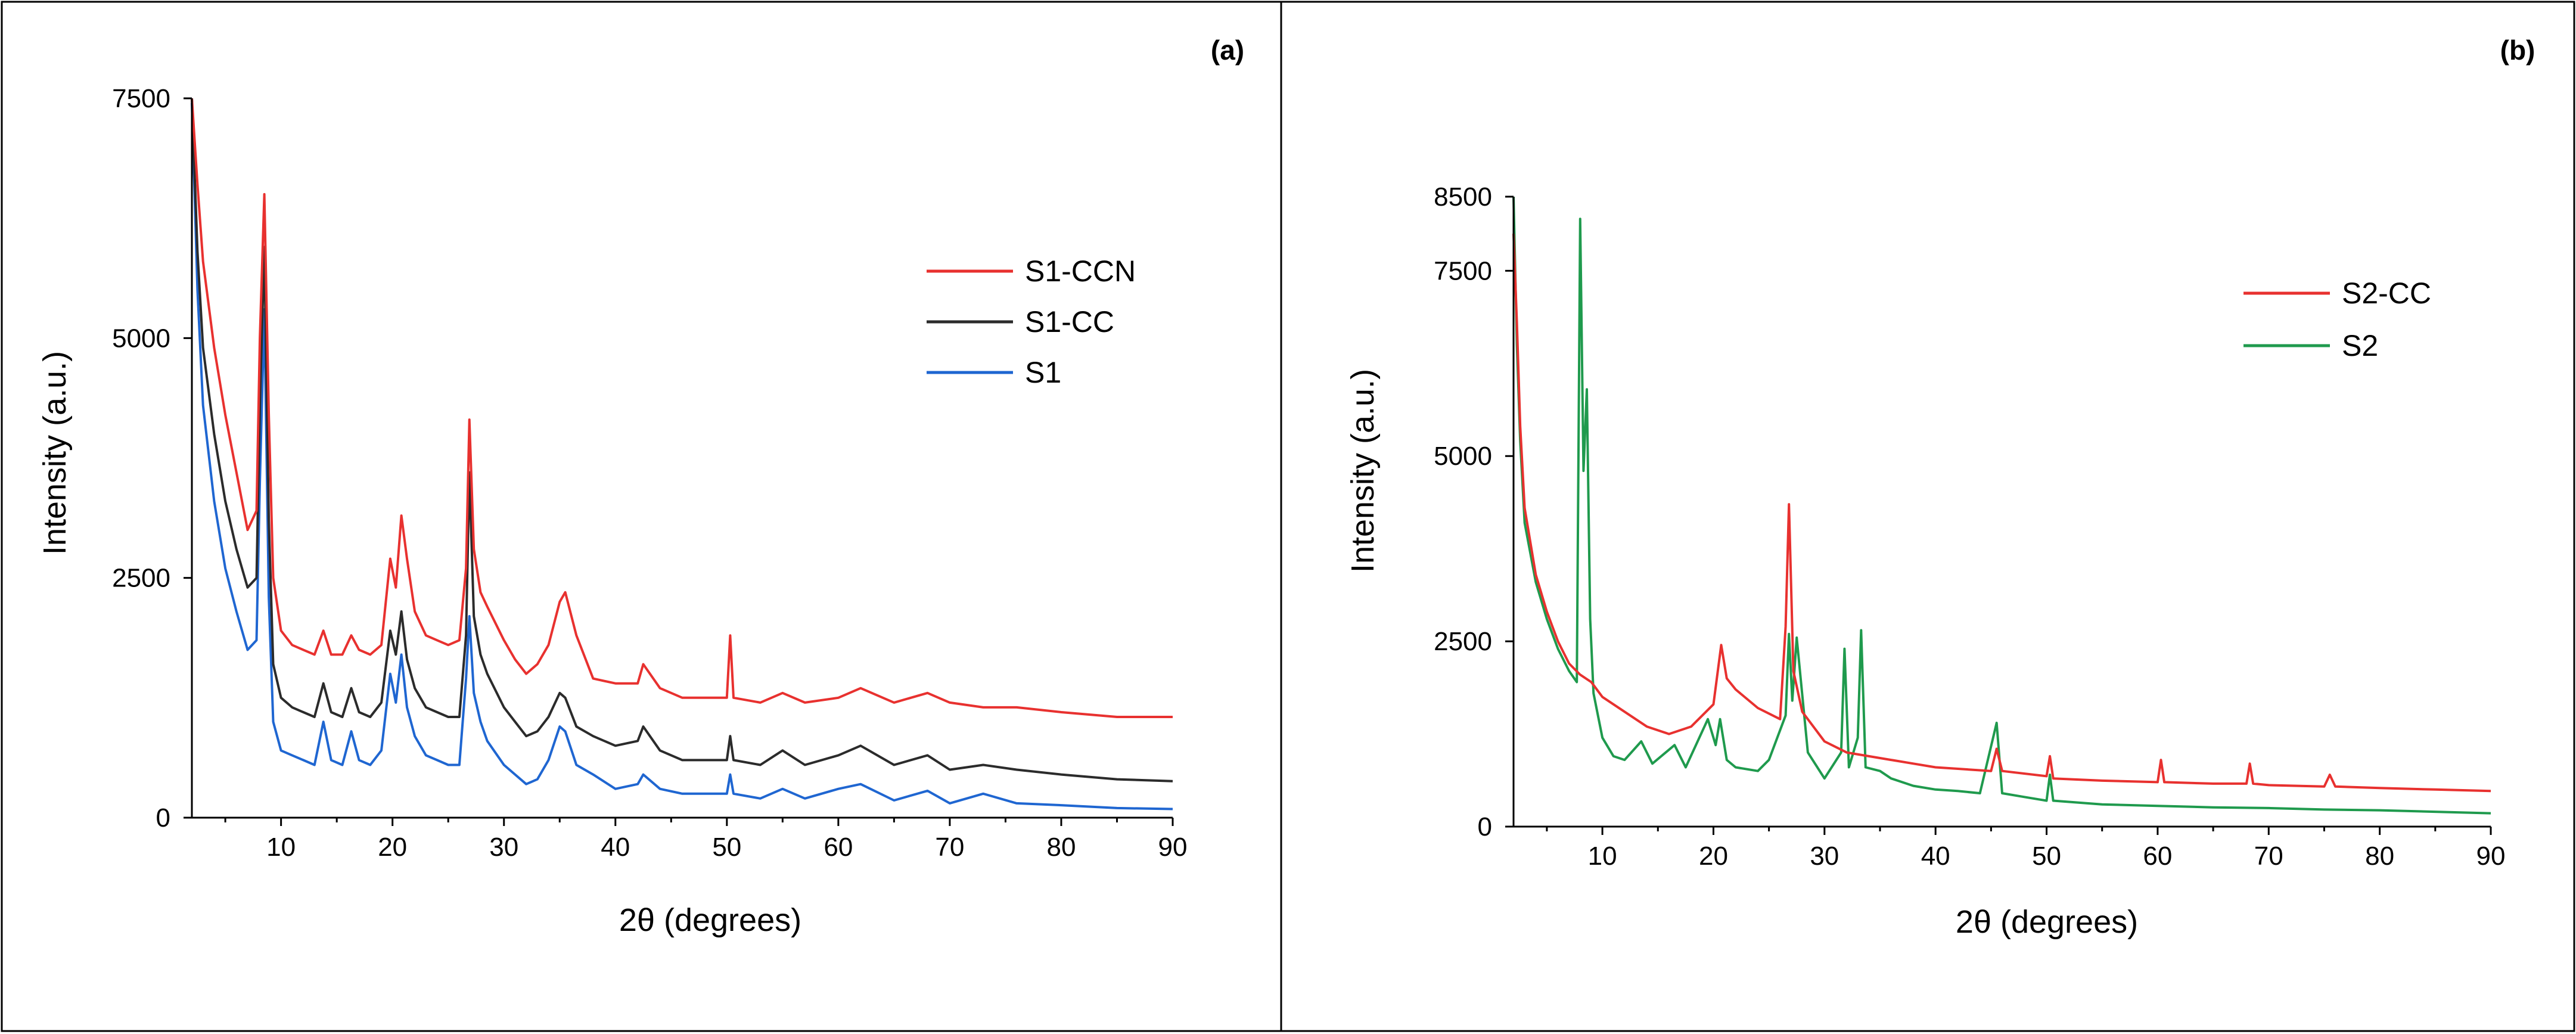 The width and height of the screenshot is (2576, 1034). Describe the element at coordinates (2337, 320) in the screenshot. I see `panel-b-legend: S2-CC S2` at that location.